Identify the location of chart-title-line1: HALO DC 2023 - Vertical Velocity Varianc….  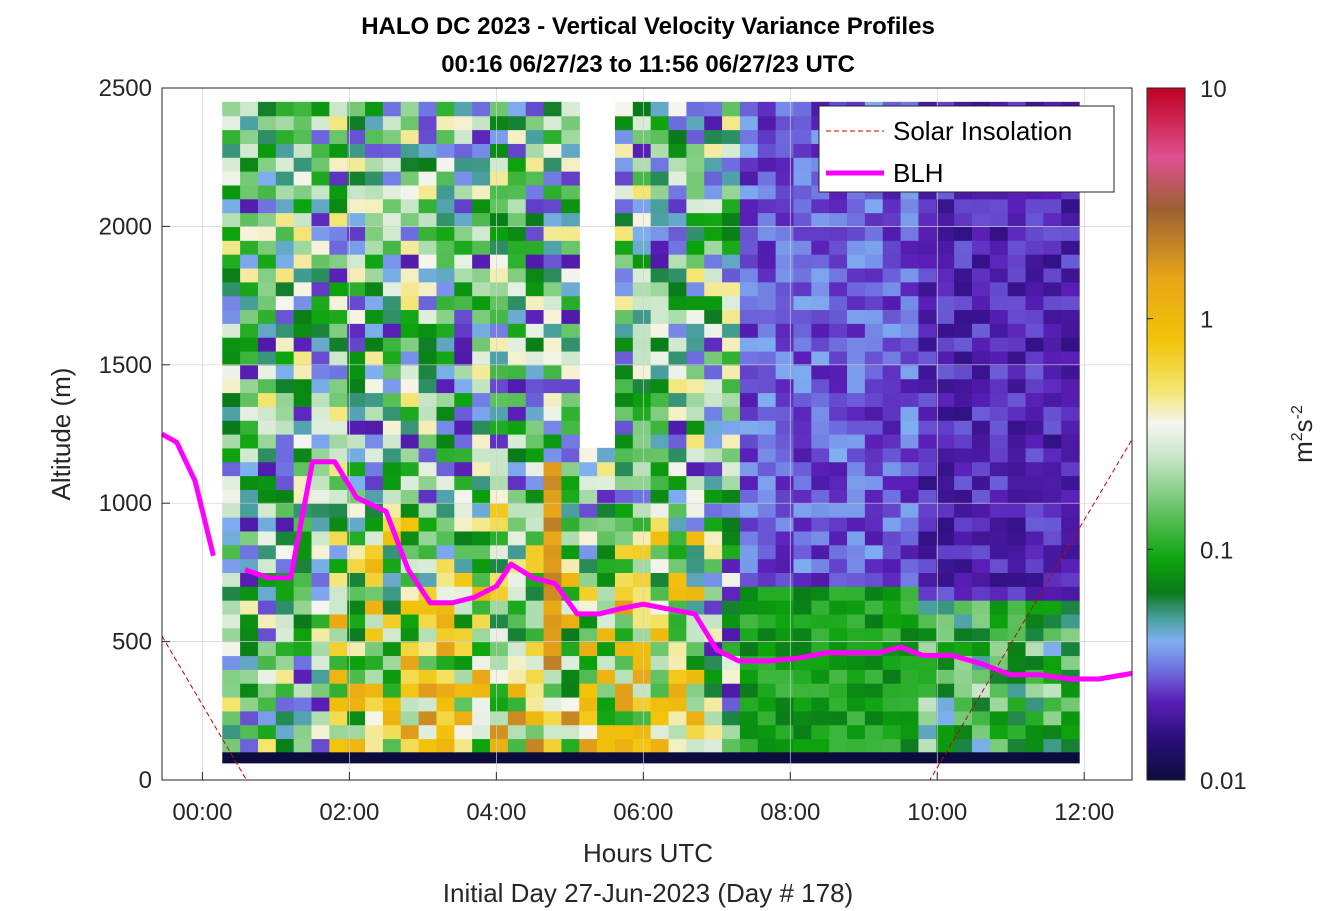
(648, 26).